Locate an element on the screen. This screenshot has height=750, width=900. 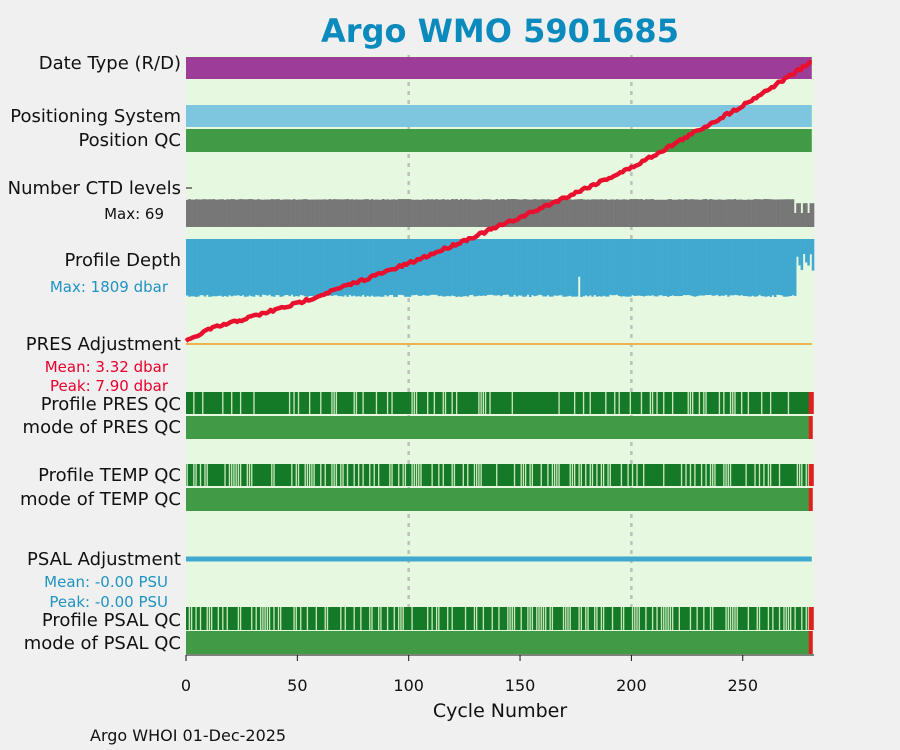
pres-peak-note: Peak: 7.90 dbar is located at coordinates (109, 386).